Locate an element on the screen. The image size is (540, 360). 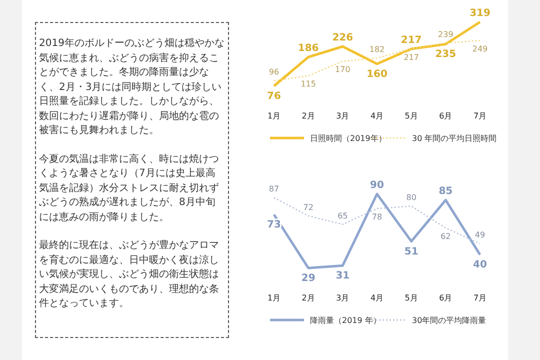
text: 2019年のボルドーのぶどう畑は穏やかな気候に恵まれ、ぶどうの病害を抑えることができました。冬期の降雨量は少なく、2月・3月には同時期としては珍しい日照量を記録しました。しかしながら、数回にわたり遅霜が降り、局地的な雹の被害にも見舞われました。 is located at coordinates (132, 87).